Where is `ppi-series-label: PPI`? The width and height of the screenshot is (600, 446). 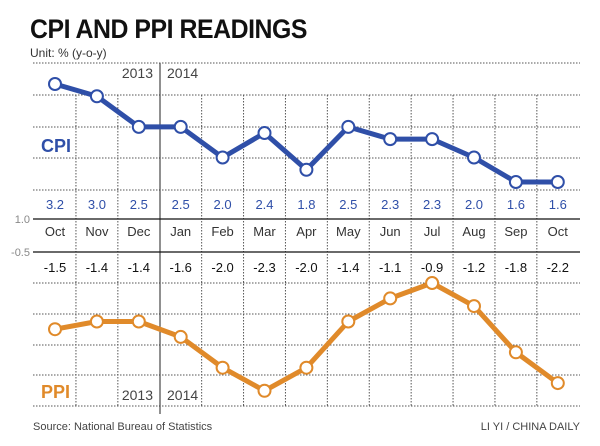 ppi-series-label: PPI is located at coordinates (55, 392).